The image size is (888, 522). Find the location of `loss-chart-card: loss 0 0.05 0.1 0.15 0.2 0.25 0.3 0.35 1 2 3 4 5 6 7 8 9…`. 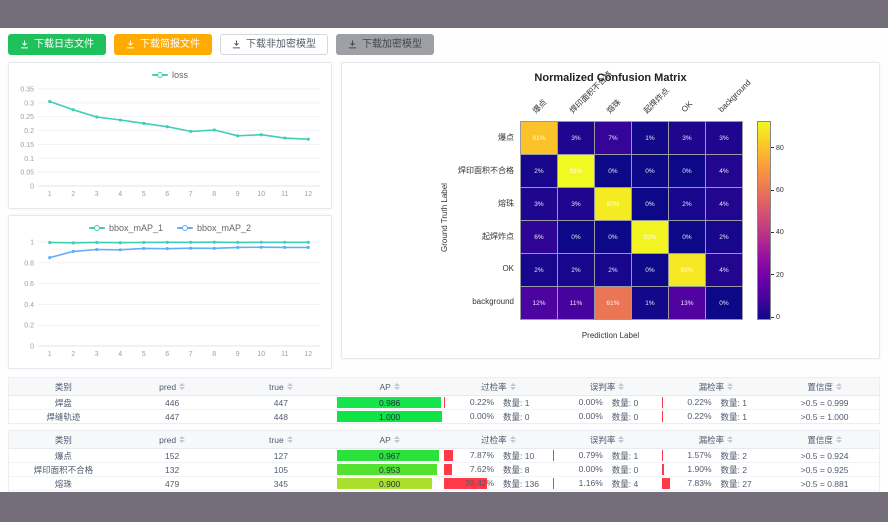

loss-chart-card: loss 0 0.05 0.1 0.15 0.2 0.25 0.3 0.35 1 2 3 4 5 6 7 8 9… is located at coordinates (170, 135).